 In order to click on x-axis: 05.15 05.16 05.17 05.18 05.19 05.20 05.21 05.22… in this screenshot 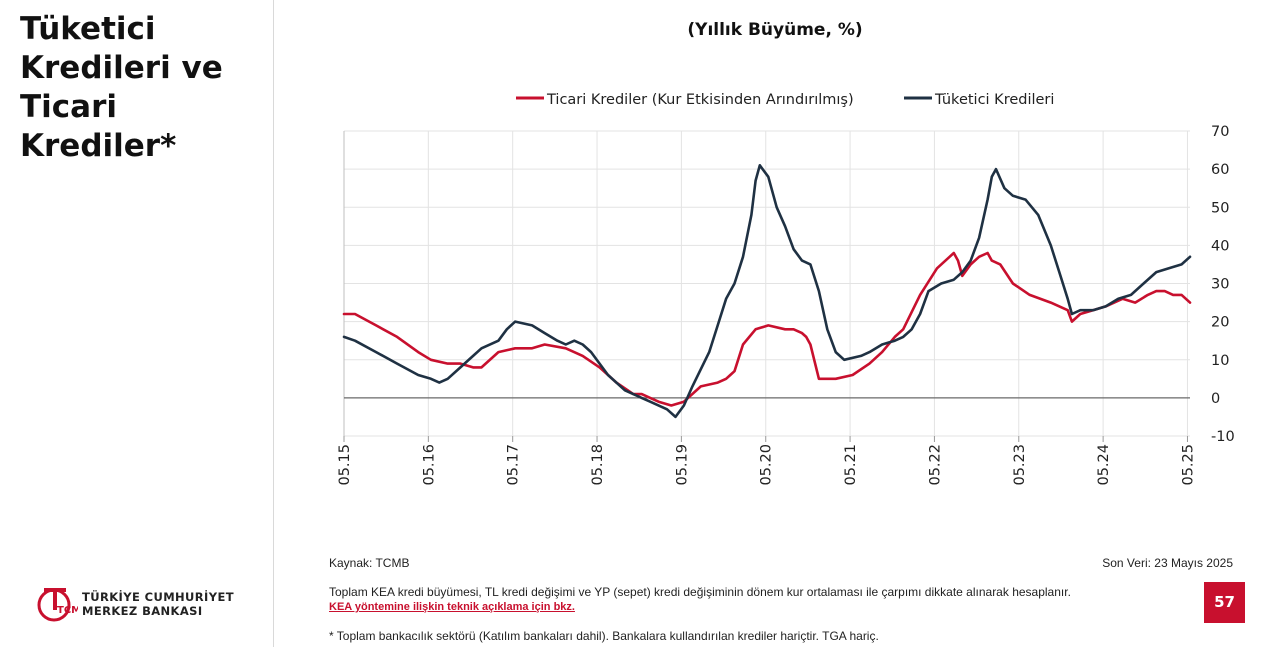, I will do `click(766, 461)`.